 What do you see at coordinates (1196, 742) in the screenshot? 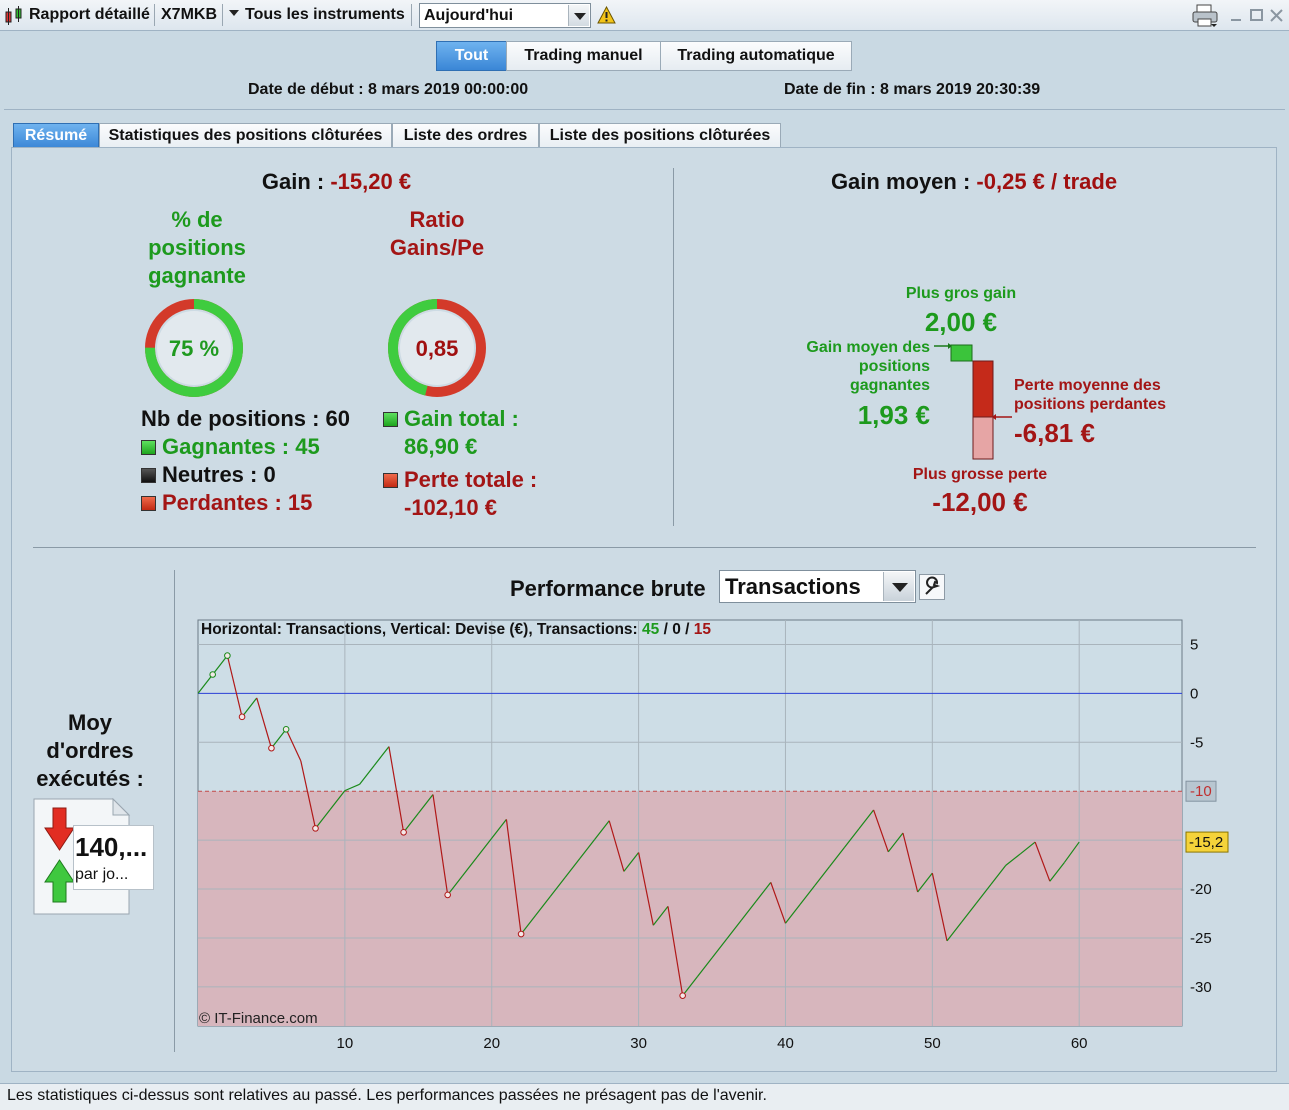
I see `y-tick-label: -5` at bounding box center [1196, 742].